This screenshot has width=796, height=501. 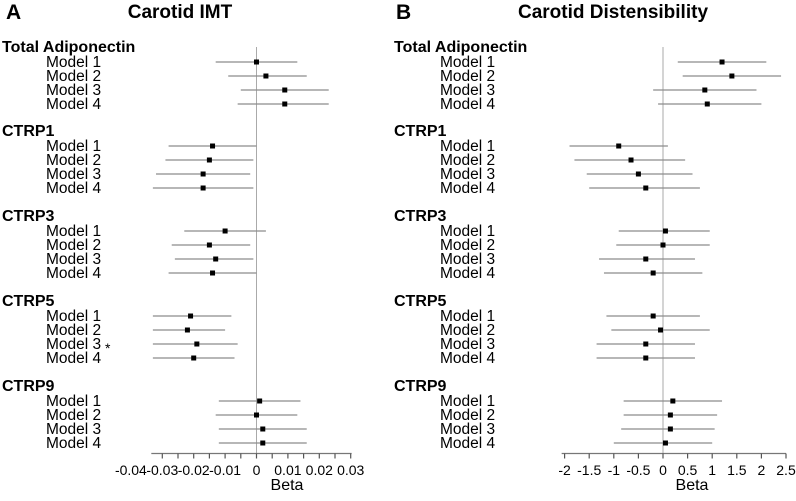 I want to click on panel-b-axis-tick-label: -0.5, so click(x=638, y=470).